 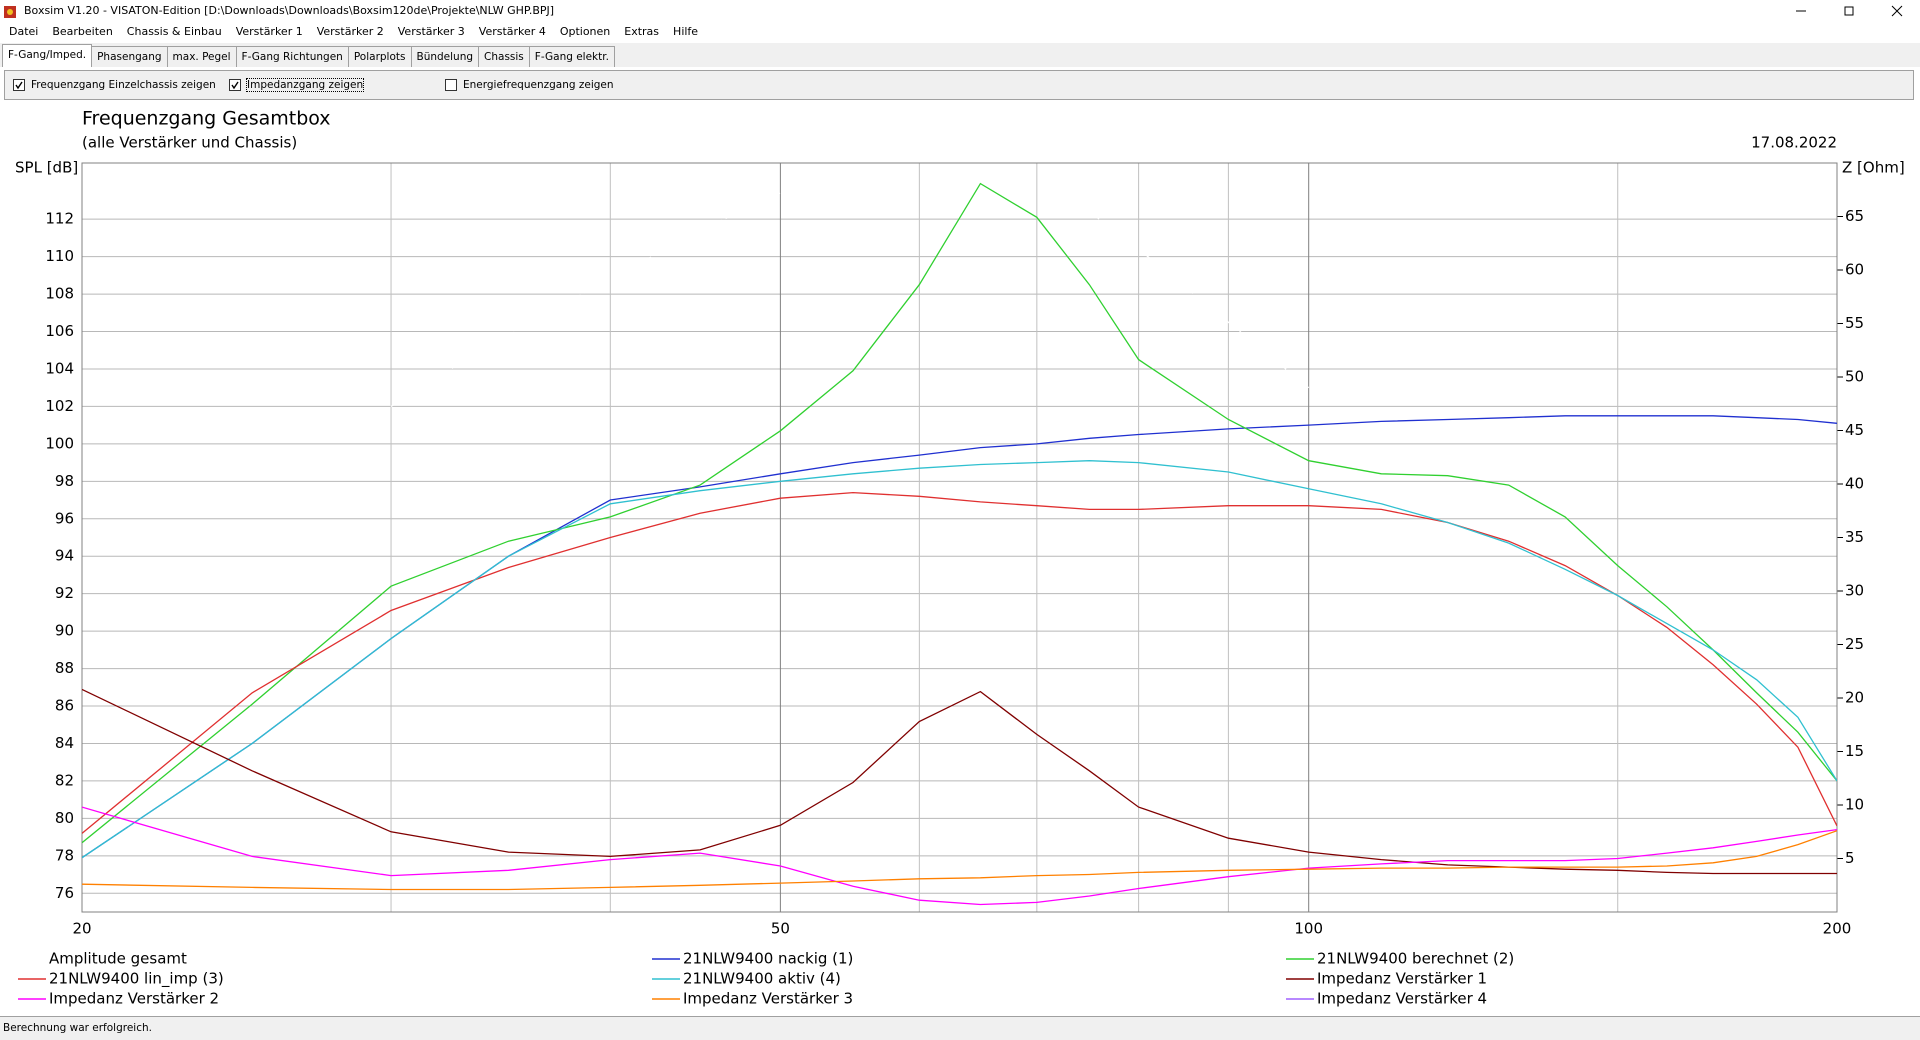 What do you see at coordinates (504, 56) in the screenshot?
I see `tab: Chassis` at bounding box center [504, 56].